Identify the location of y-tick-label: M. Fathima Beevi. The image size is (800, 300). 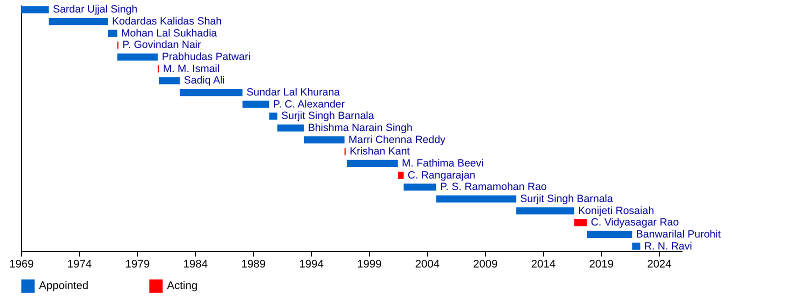
(443, 163).